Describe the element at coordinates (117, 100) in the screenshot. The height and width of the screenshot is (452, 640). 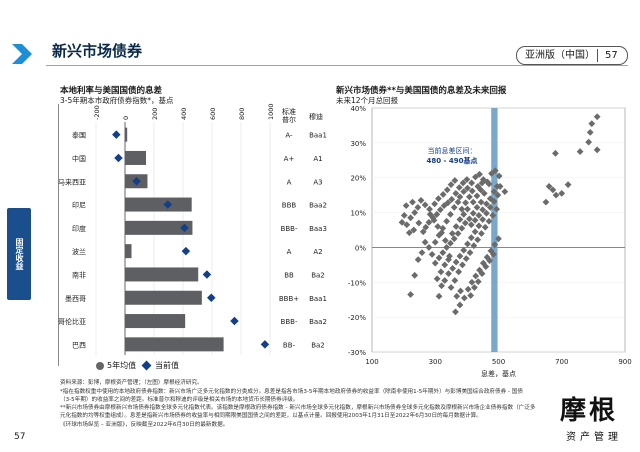
I see `left-chart-subtitle: 3-5年期本市政府债券指数*，基点` at that location.